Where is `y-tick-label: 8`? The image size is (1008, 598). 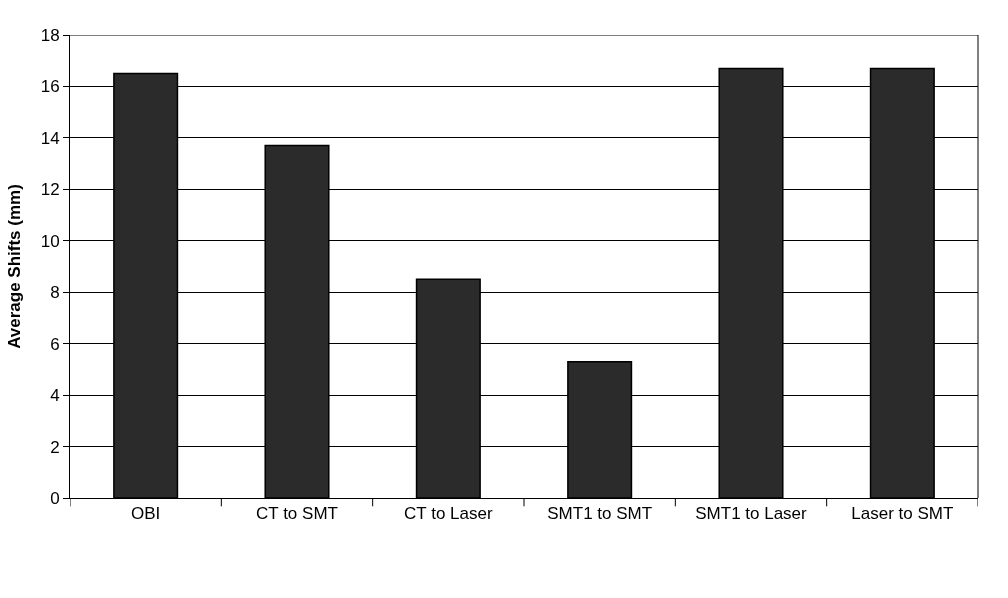
y-tick-label: 8 is located at coordinates (55, 293).